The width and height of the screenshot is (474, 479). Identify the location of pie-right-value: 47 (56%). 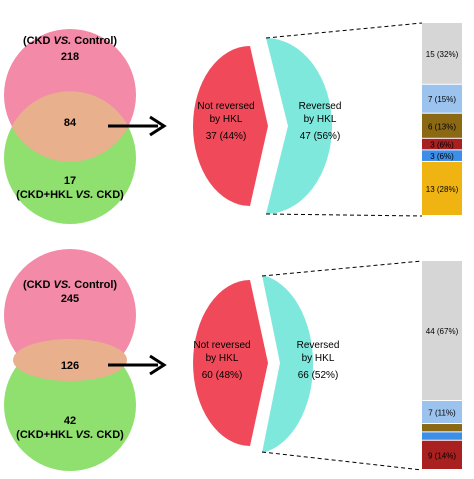
(320, 136).